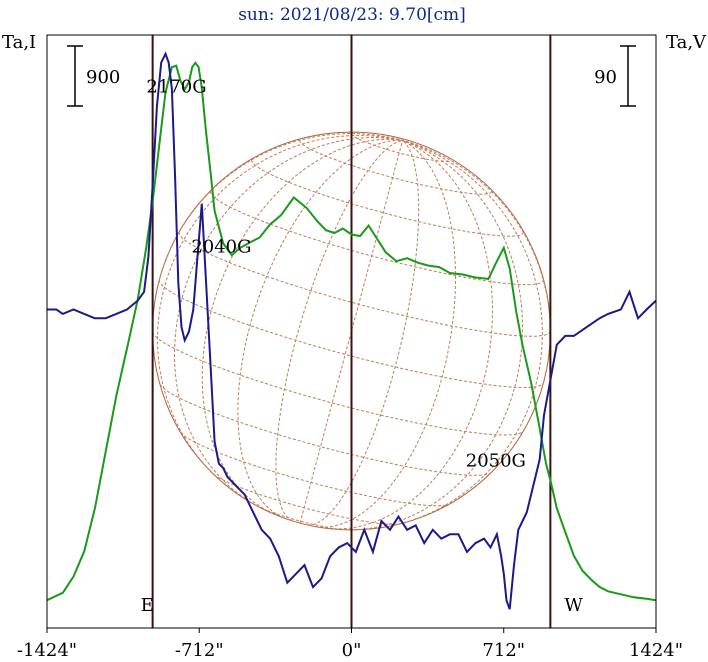 The width and height of the screenshot is (708, 662). What do you see at coordinates (503, 650) in the screenshot?
I see `x-tick-label: 712"` at bounding box center [503, 650].